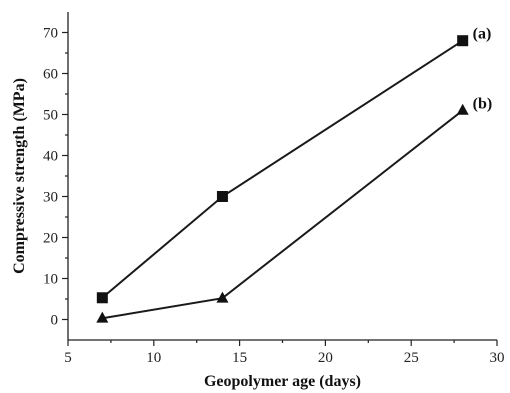  What do you see at coordinates (411, 358) in the screenshot?
I see `x-tick-label: 25` at bounding box center [411, 358].